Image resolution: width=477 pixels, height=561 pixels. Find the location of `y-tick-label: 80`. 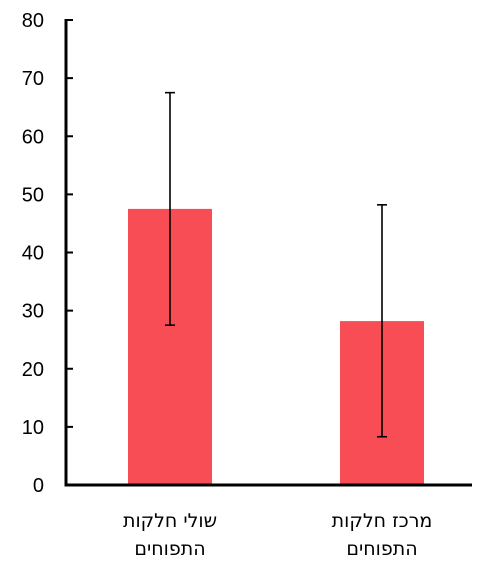

y-tick-label: 80 is located at coordinates (33, 21).